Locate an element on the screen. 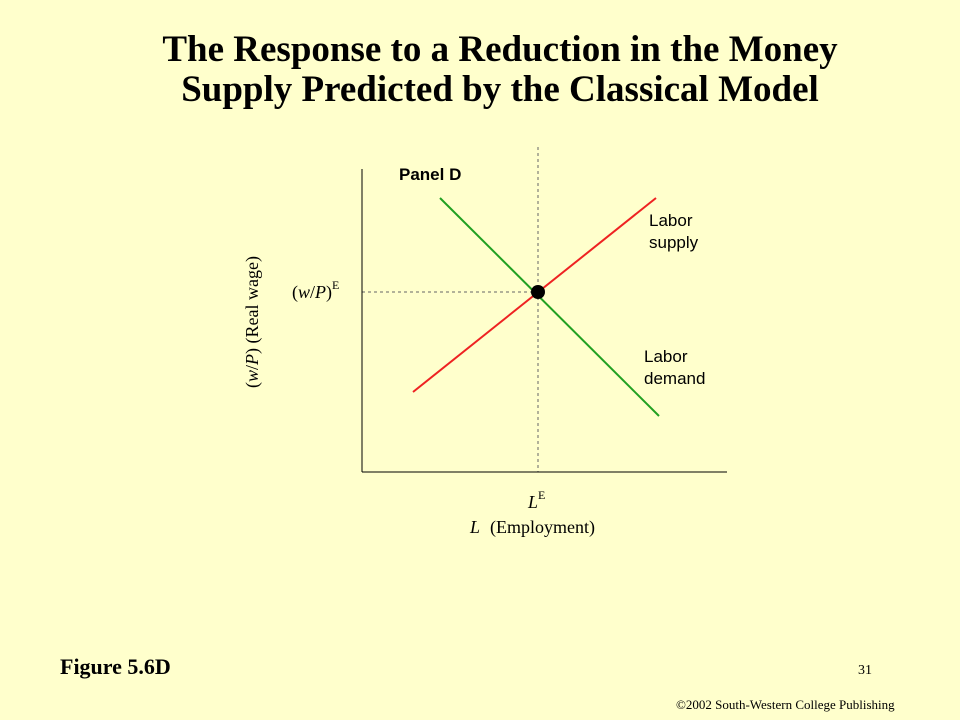 Image resolution: width=960 pixels, height=720 pixels. equilibrium-employment-label: LE is located at coordinates (536, 500).